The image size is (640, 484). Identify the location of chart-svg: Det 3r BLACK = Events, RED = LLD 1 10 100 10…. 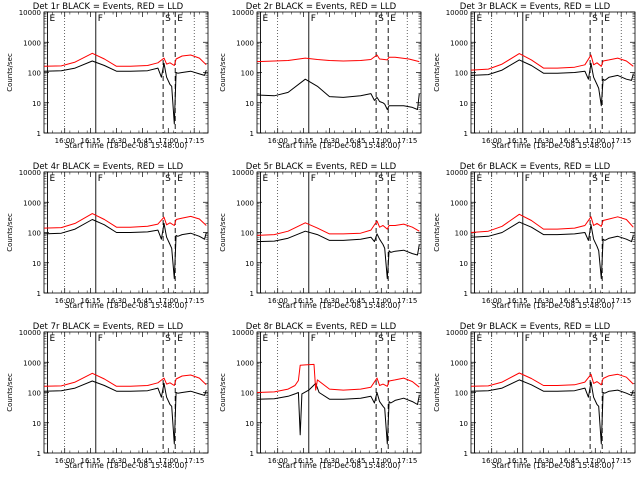
(534, 76).